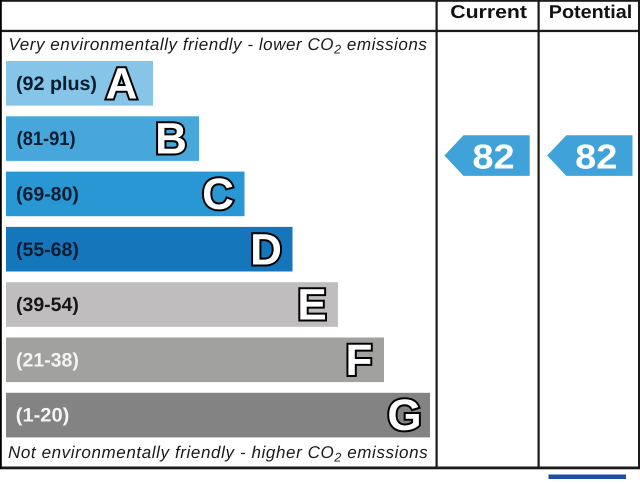 Image resolution: width=640 pixels, height=484 pixels. I want to click on svg-text: F, so click(359, 360).